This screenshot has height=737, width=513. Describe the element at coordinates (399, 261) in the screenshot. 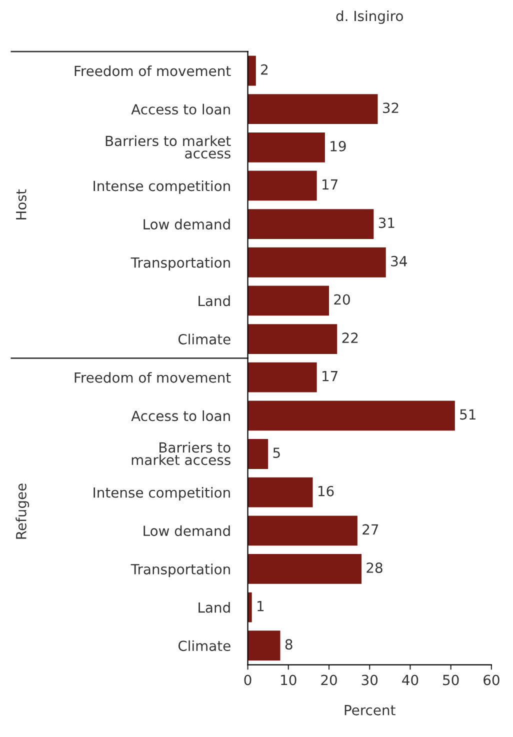

I see `data-label: 34` at that location.